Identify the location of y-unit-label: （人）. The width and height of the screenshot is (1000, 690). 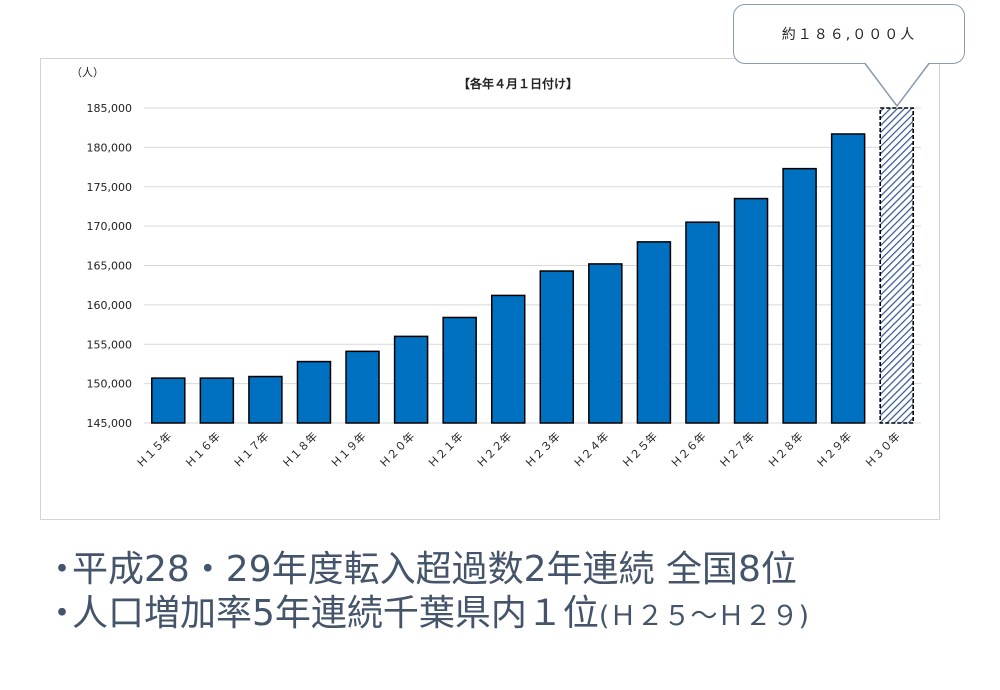
(87, 72).